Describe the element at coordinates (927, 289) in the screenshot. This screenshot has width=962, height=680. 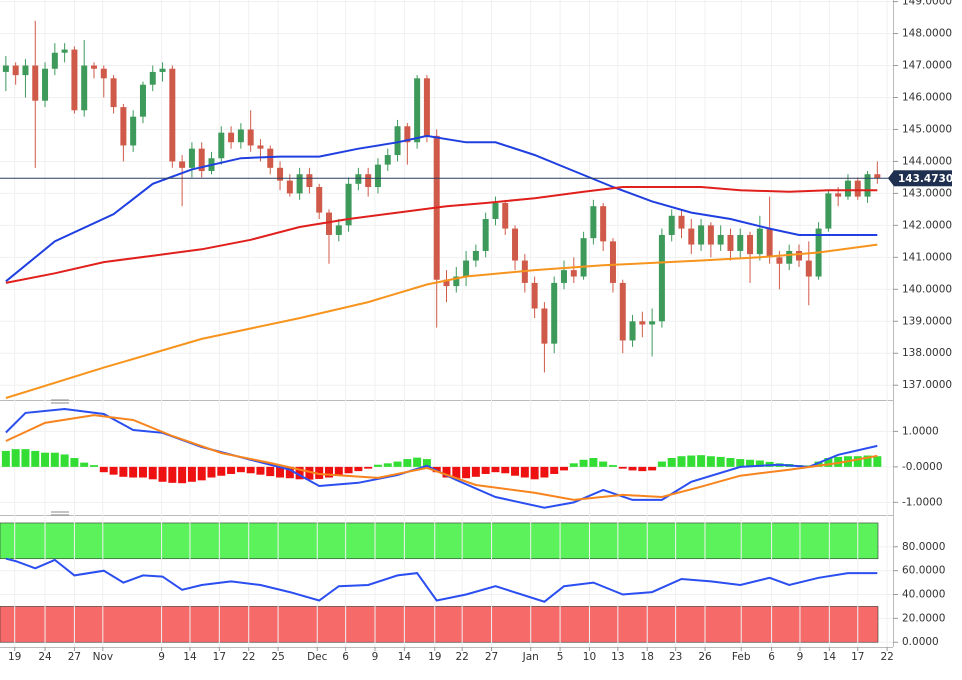
I see `y-tick-label: 140.0000` at that location.